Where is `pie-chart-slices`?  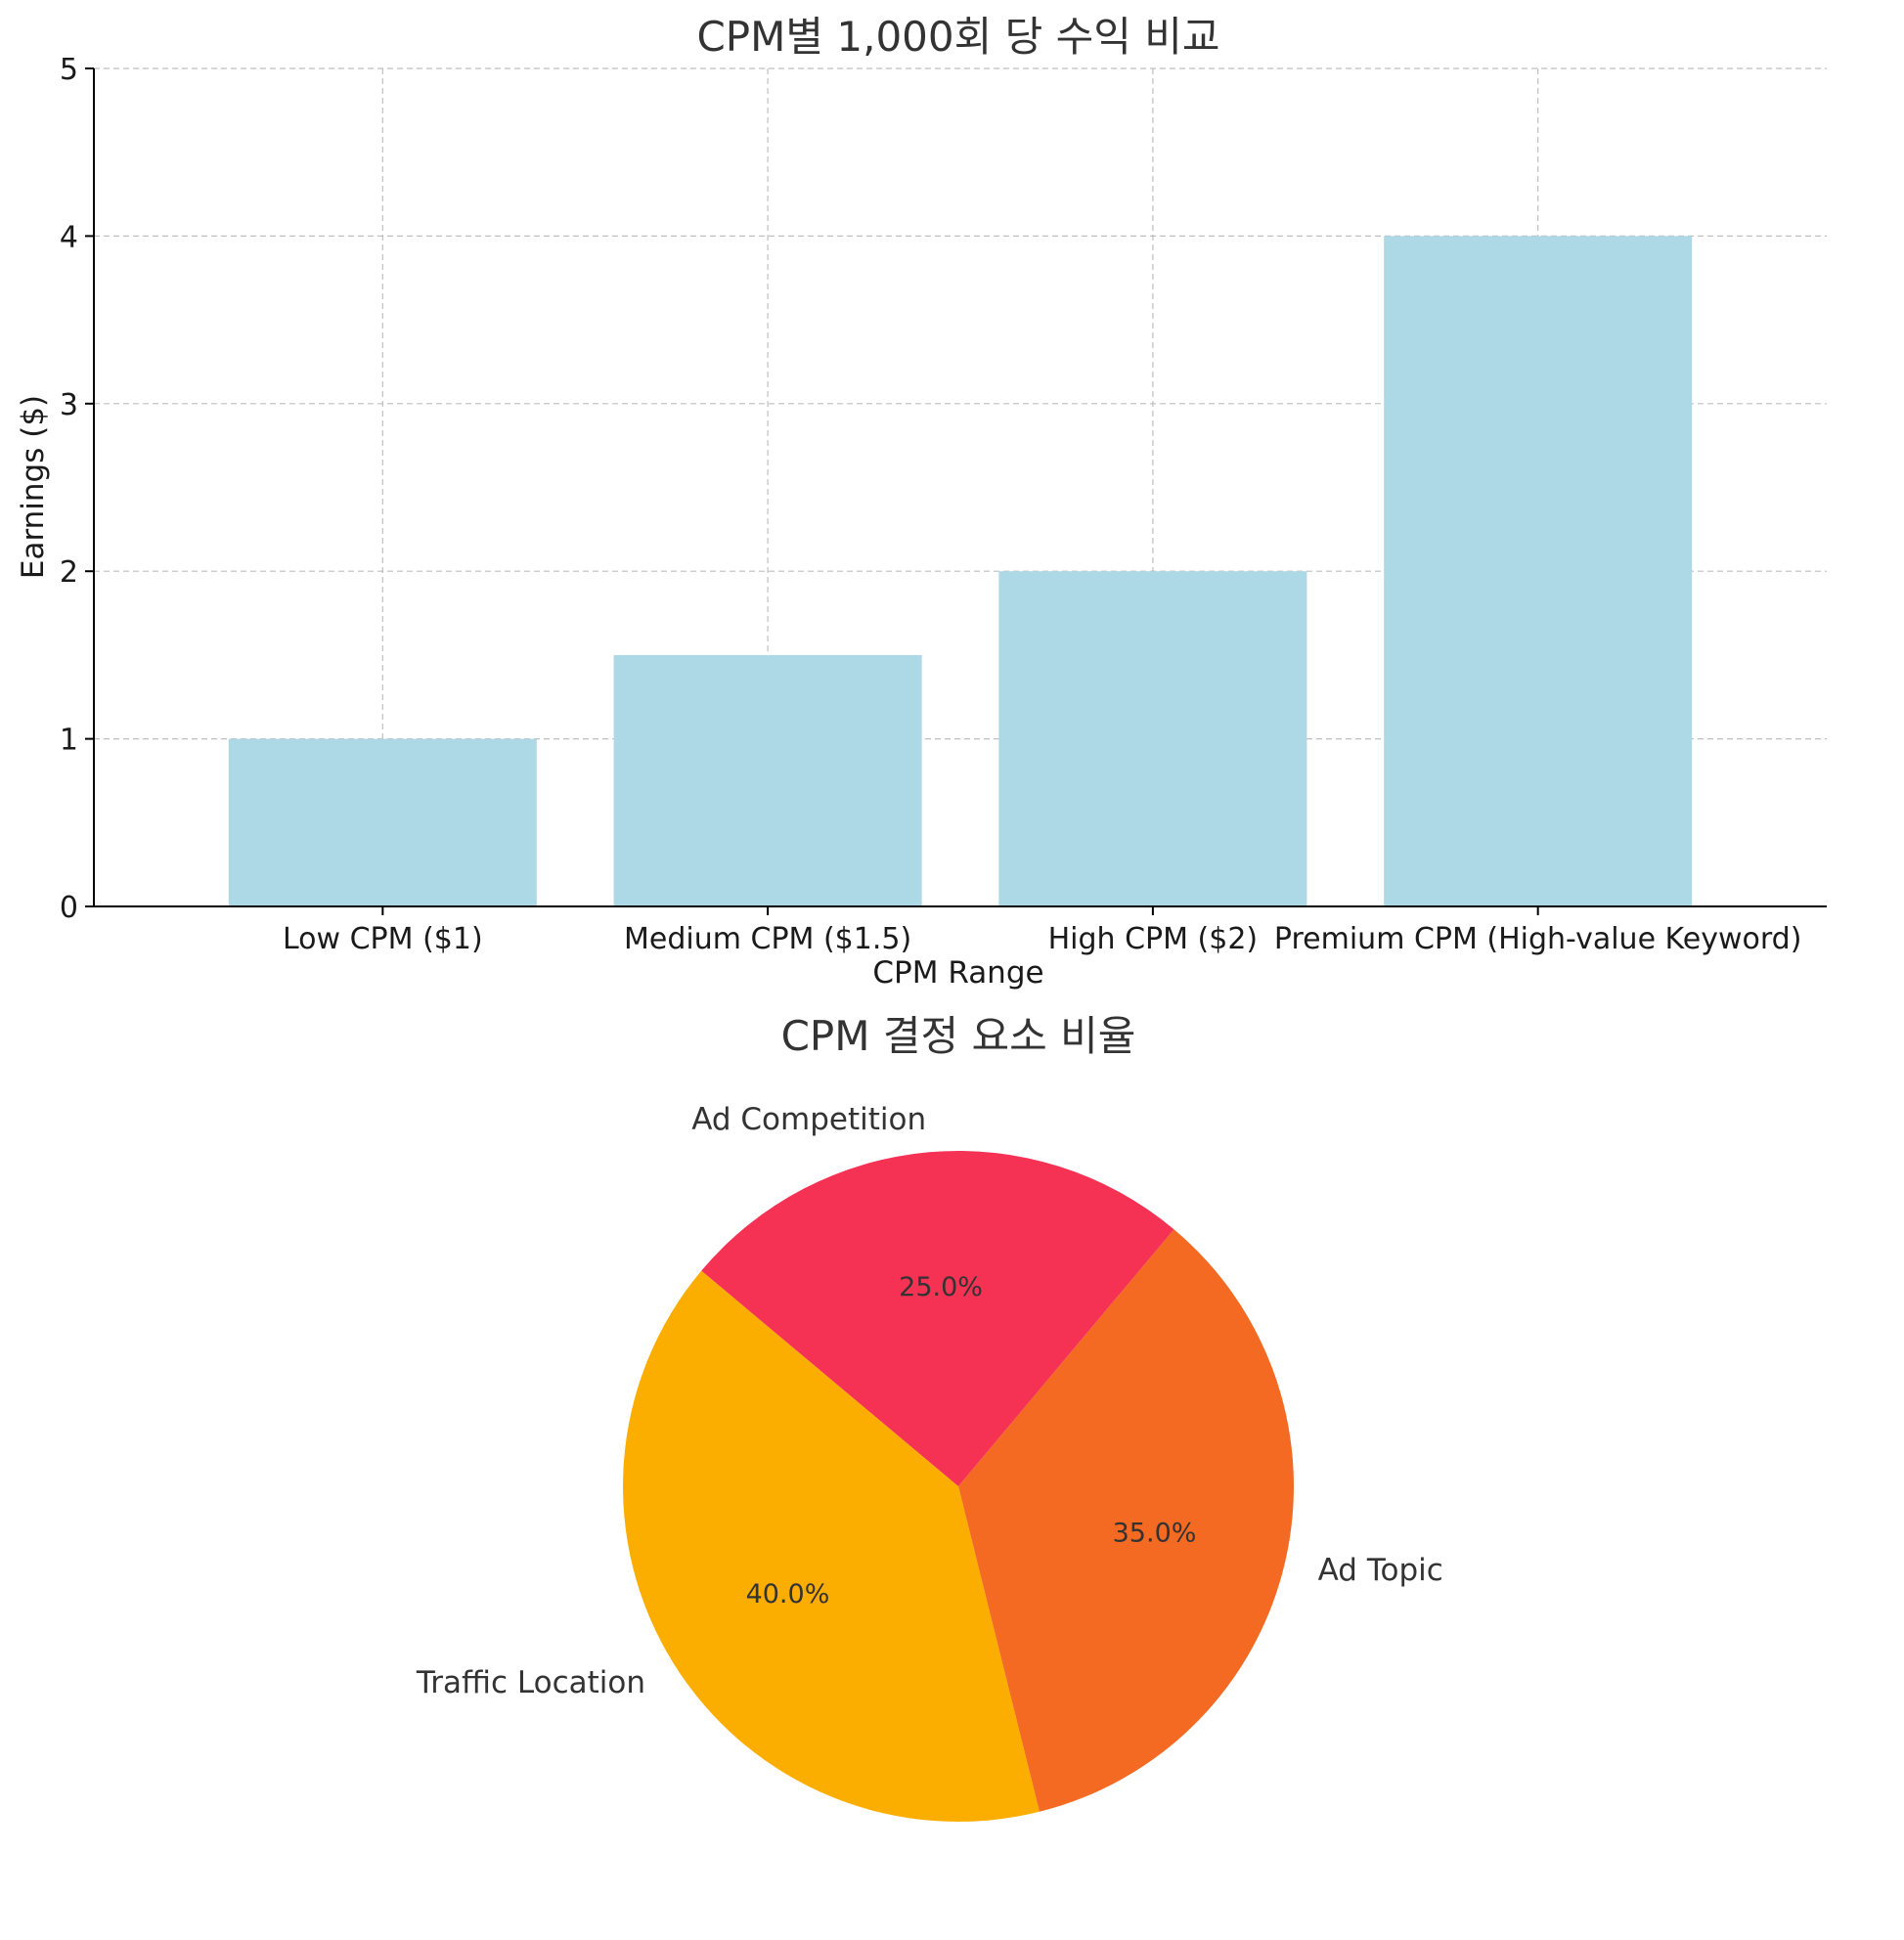 pie-chart-slices is located at coordinates (958, 1486).